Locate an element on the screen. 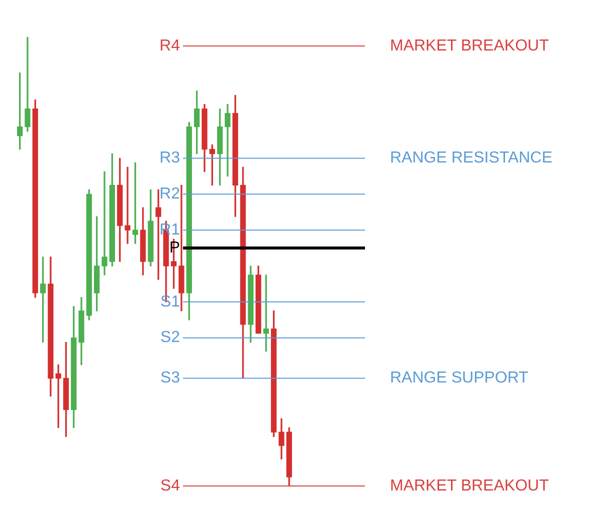 This screenshot has height=510, width=600. ref-line-label: R2 is located at coordinates (170, 194).